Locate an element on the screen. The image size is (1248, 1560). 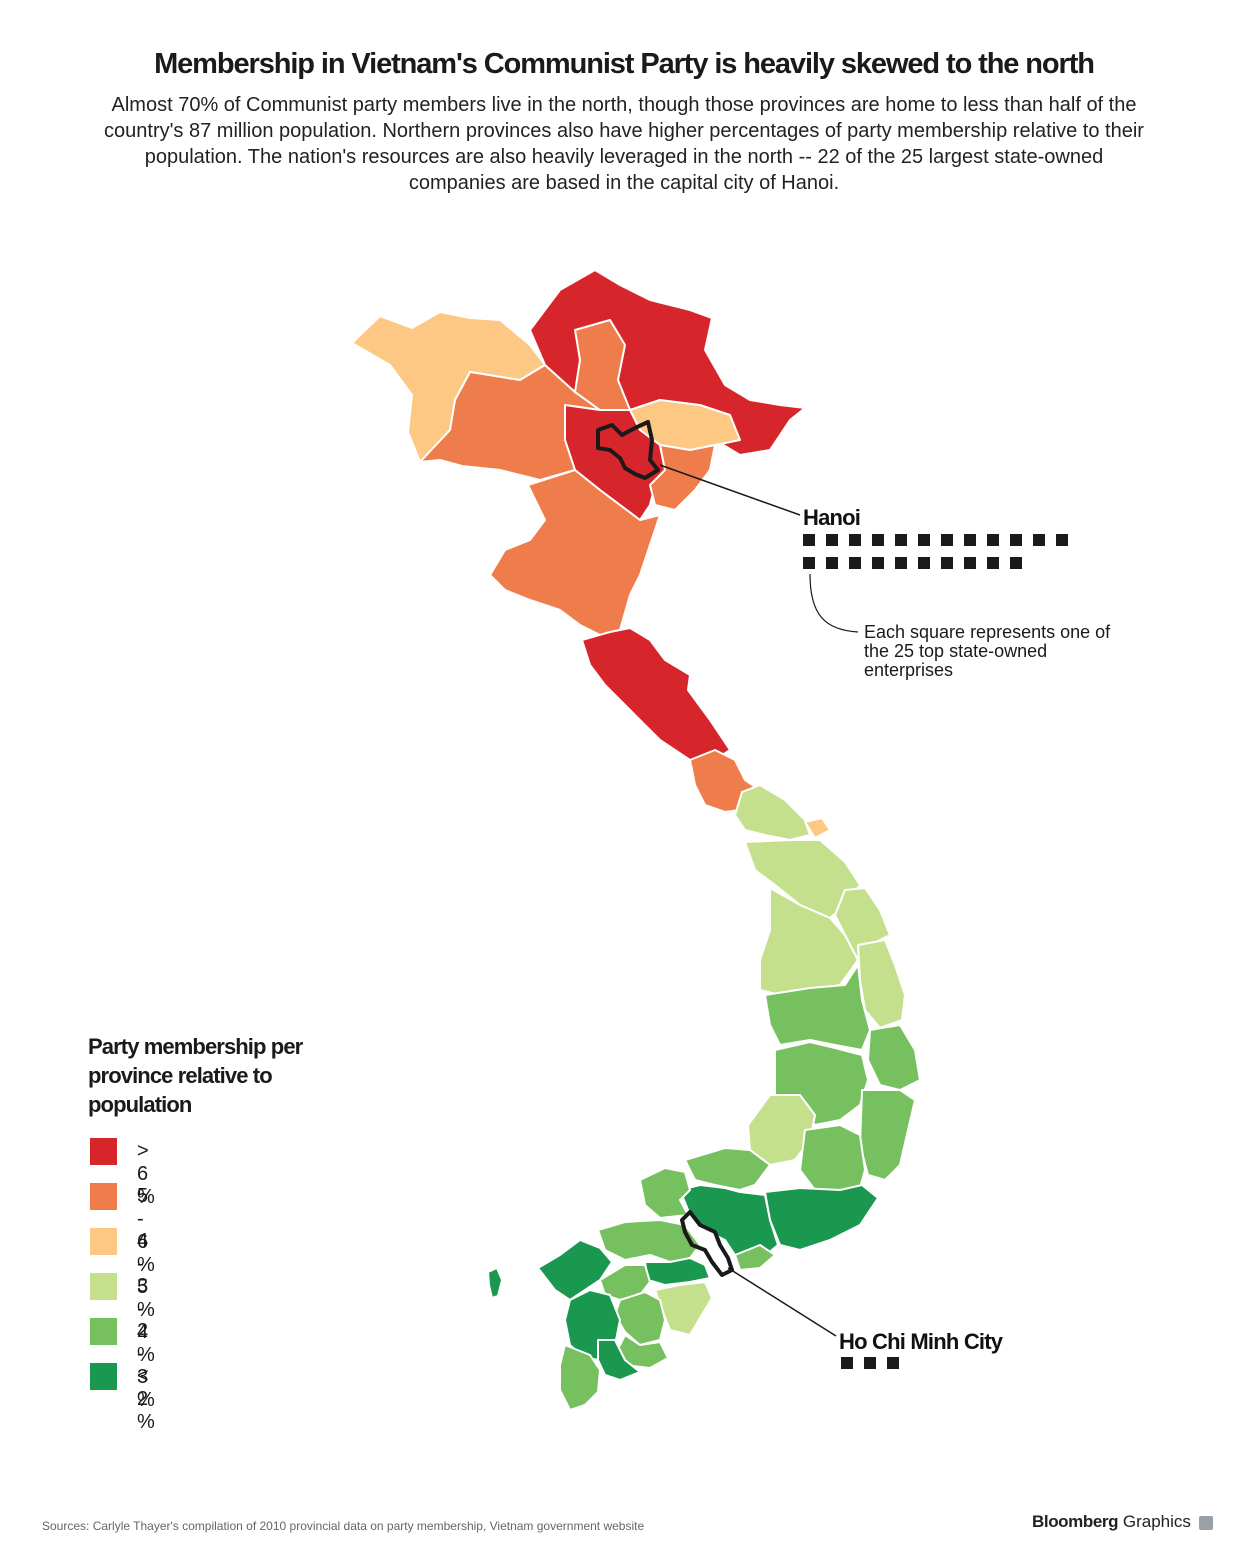
province-binh-thuan is located at coordinates (821, 1217).